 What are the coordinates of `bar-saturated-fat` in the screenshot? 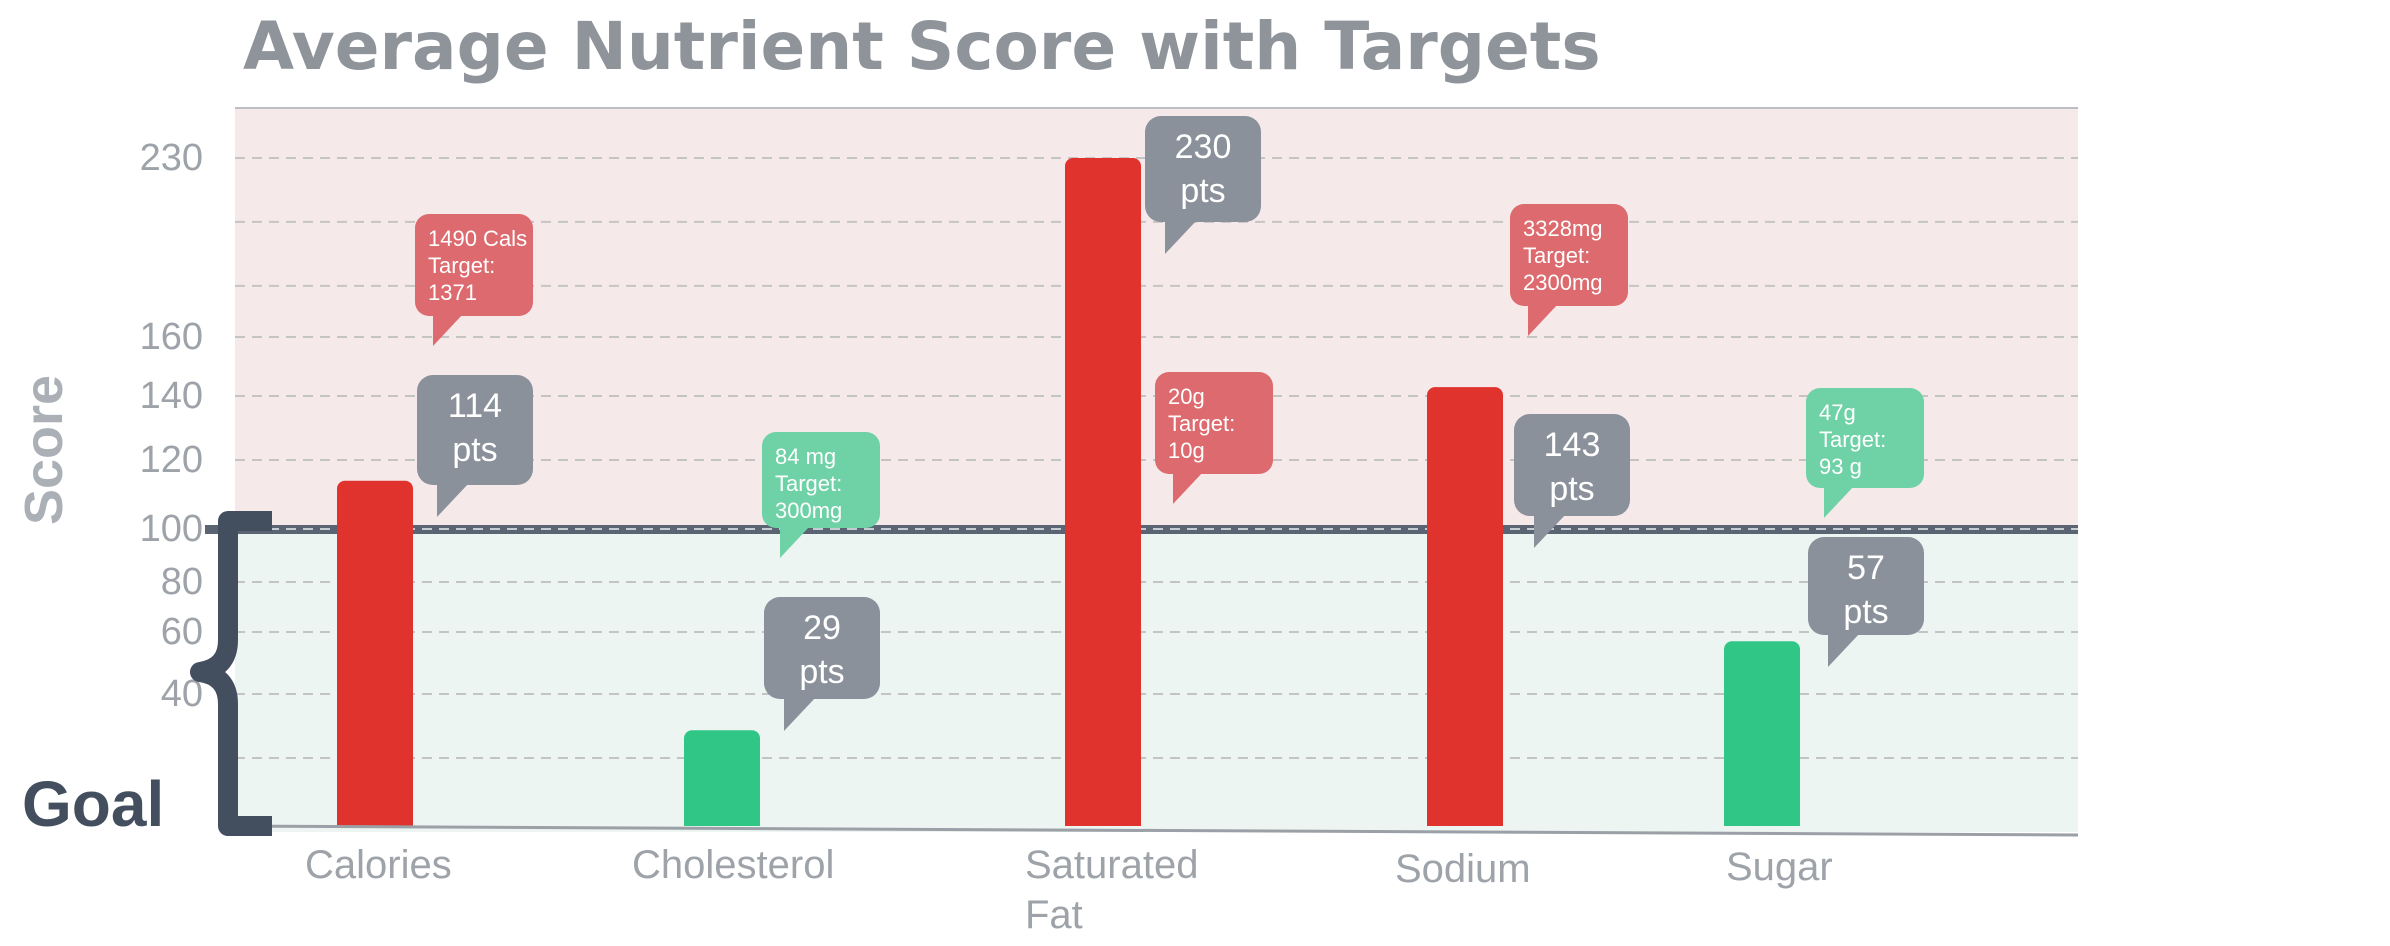 It's located at (1103, 492).